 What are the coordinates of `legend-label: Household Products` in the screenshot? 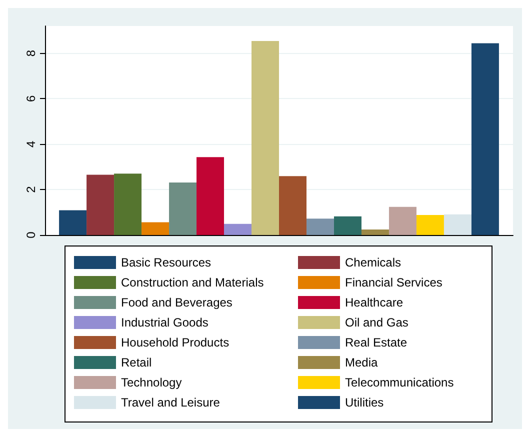 It's located at (175, 343).